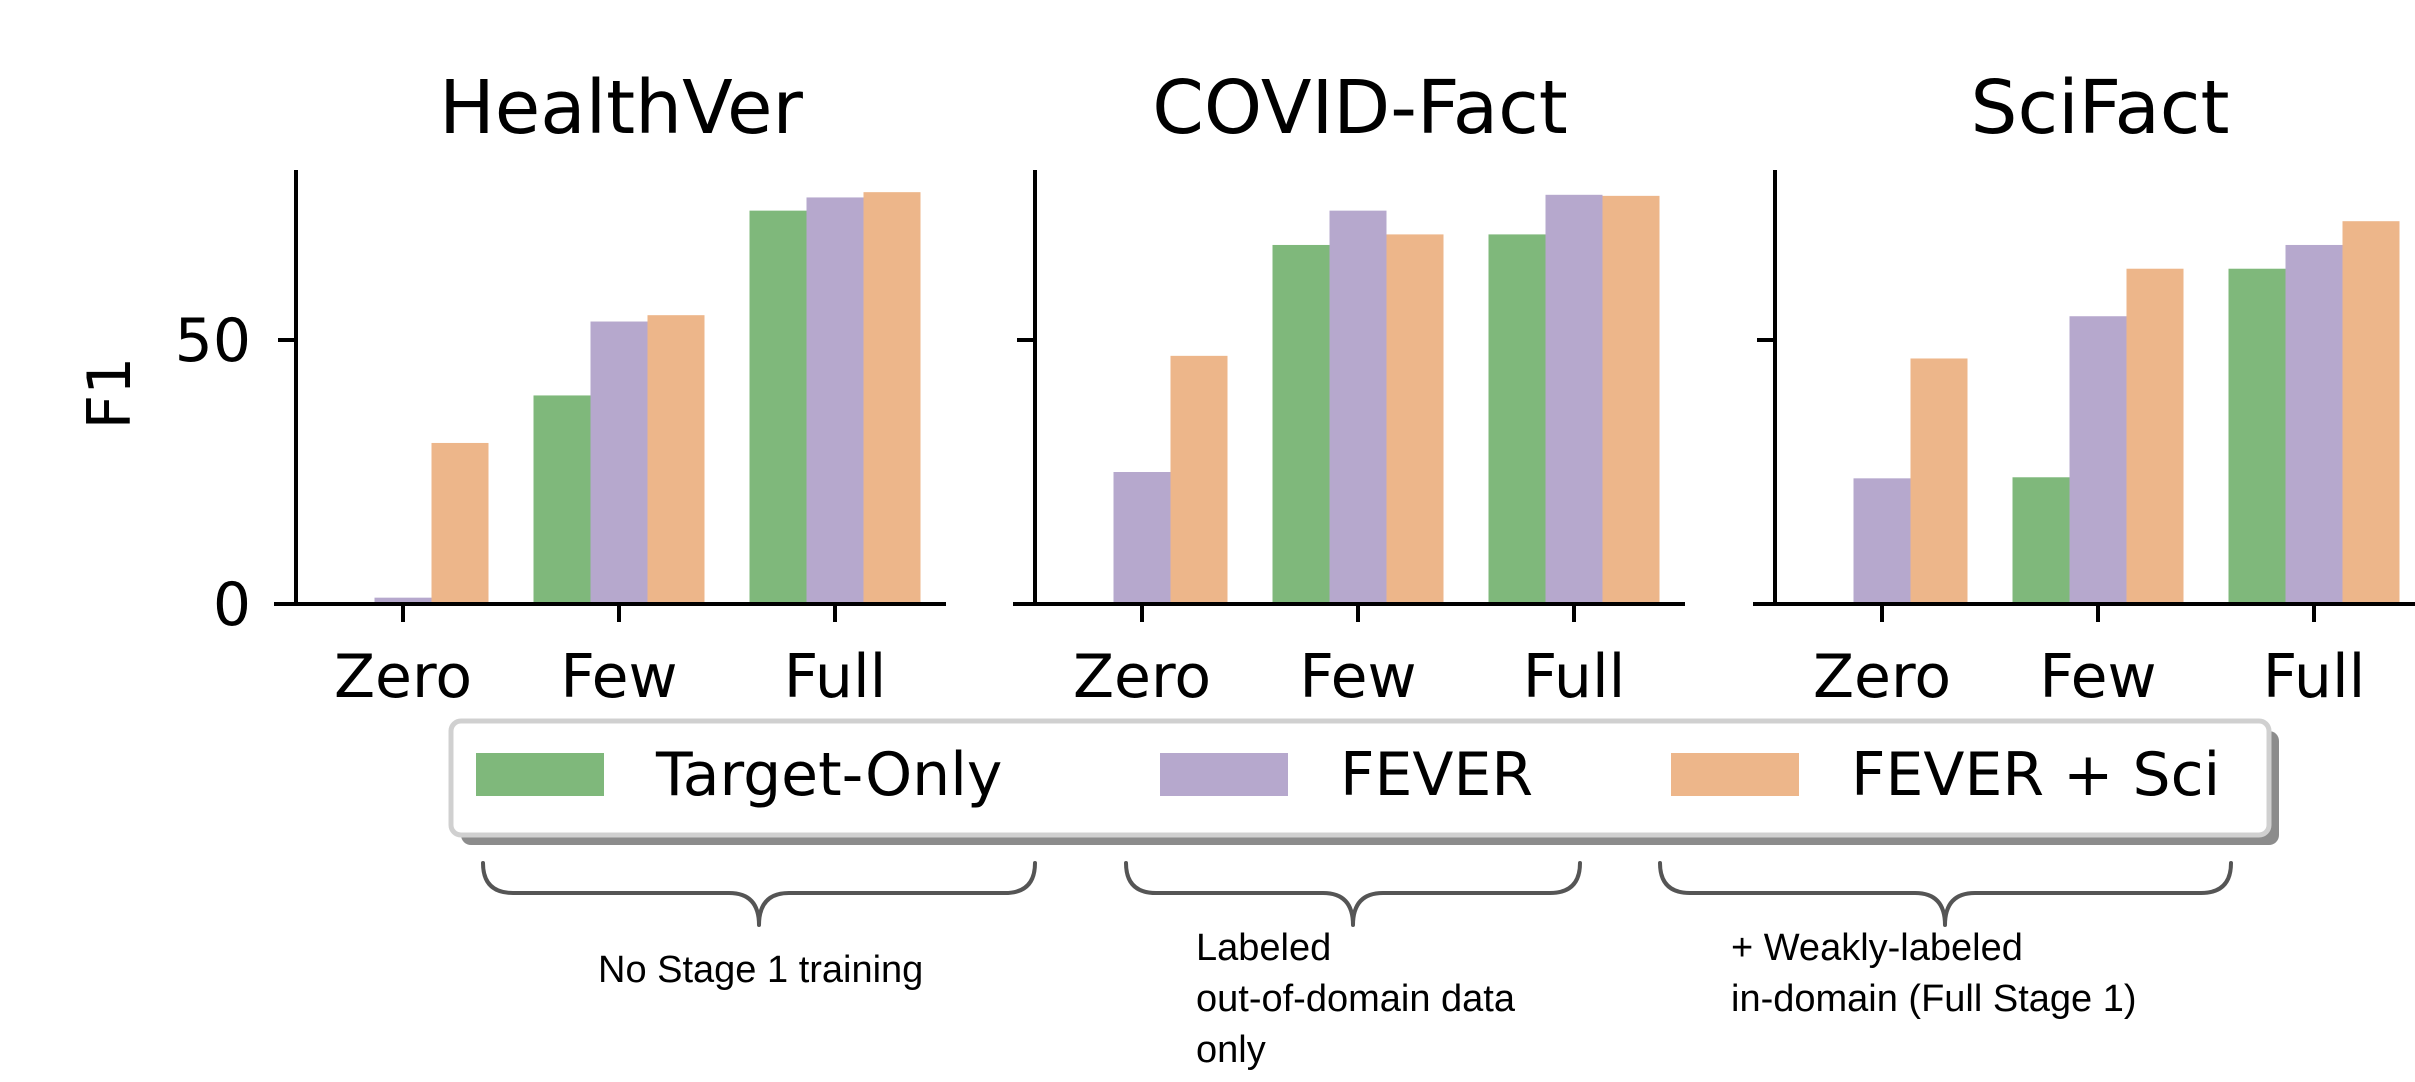 This screenshot has height=1082, width=2415. Describe the element at coordinates (1231, 1050) in the screenshot. I see `annotation-line: only` at that location.